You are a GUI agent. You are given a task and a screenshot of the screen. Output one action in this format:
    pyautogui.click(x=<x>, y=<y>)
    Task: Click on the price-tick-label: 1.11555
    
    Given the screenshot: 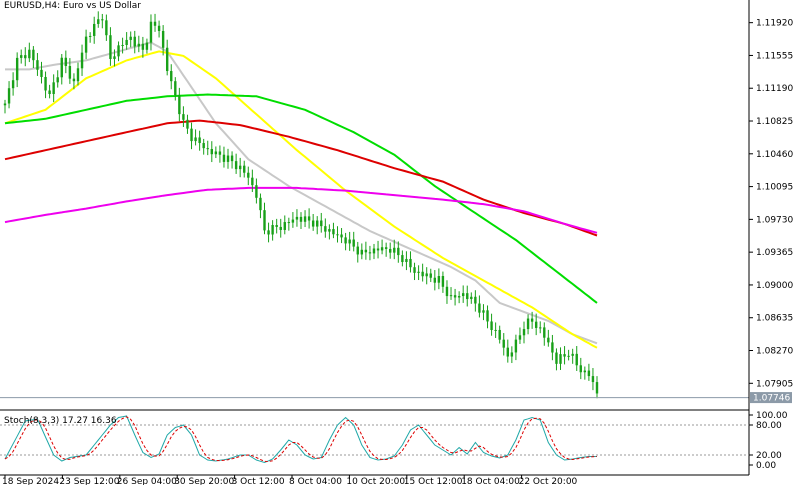 What is the action you would take?
    pyautogui.click(x=774, y=56)
    